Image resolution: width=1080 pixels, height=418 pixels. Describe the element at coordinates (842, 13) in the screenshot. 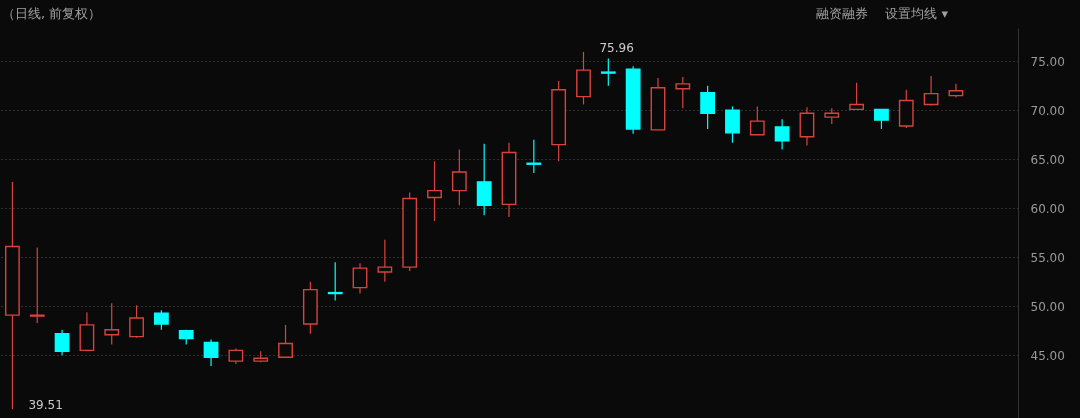

I see `text: 融资融券` at that location.